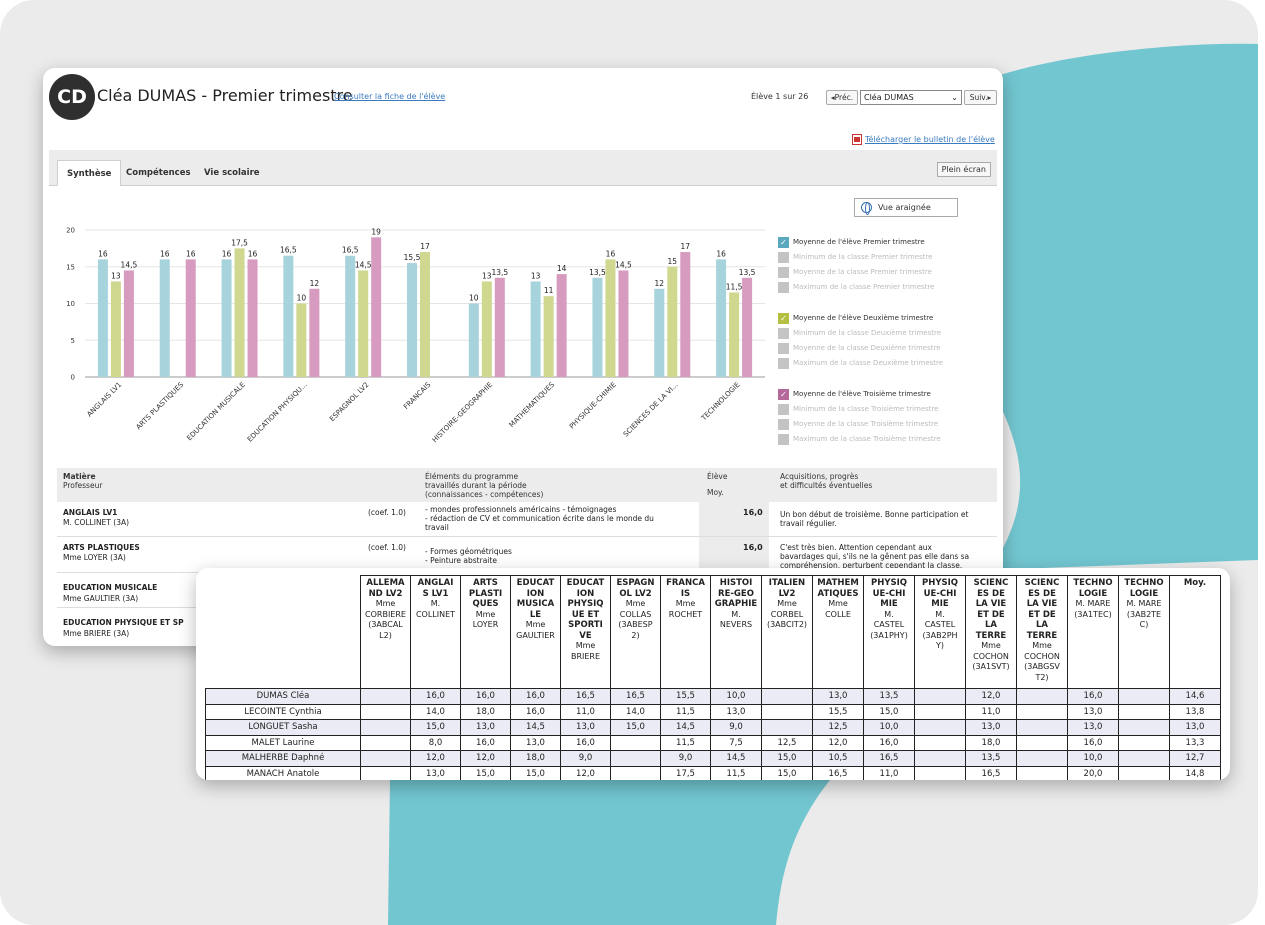  Describe the element at coordinates (808, 524) in the screenshot. I see `row-comment: travail régulier.` at that location.